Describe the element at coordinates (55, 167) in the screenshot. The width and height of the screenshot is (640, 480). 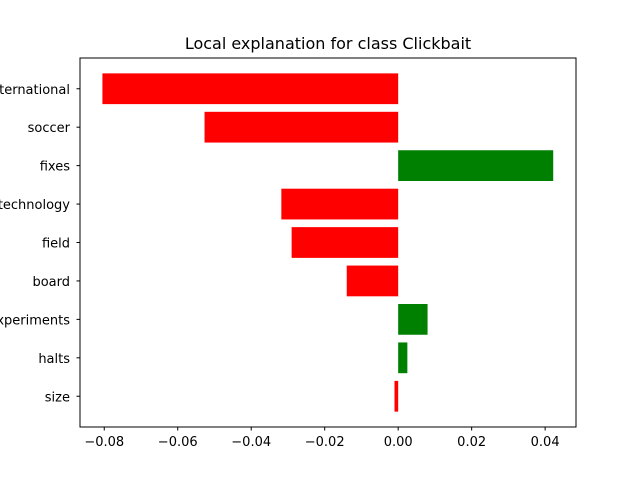
I see `y-tick-label: fixes` at that location.